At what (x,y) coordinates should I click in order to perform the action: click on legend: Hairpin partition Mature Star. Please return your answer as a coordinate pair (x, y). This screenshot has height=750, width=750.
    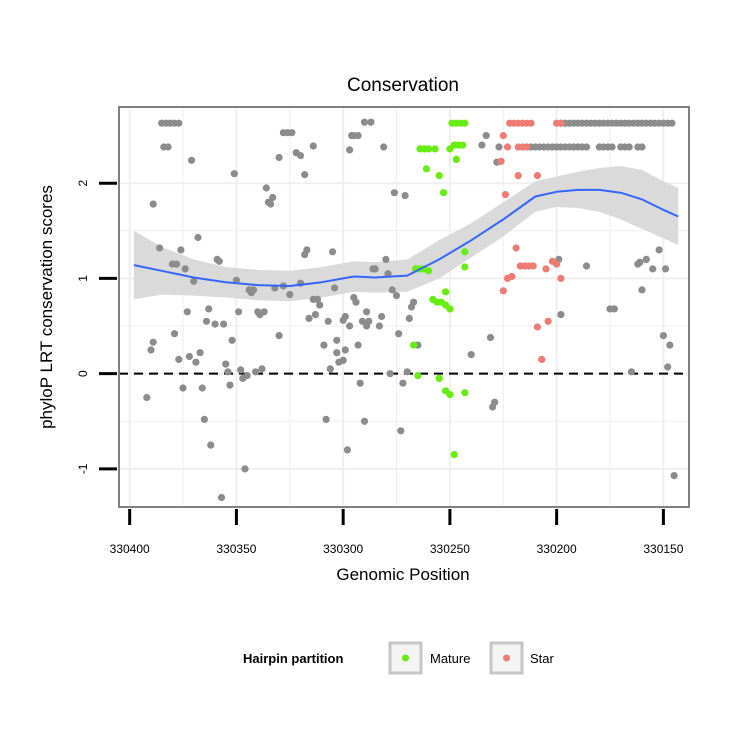
    Looking at the image, I should click on (399, 658).